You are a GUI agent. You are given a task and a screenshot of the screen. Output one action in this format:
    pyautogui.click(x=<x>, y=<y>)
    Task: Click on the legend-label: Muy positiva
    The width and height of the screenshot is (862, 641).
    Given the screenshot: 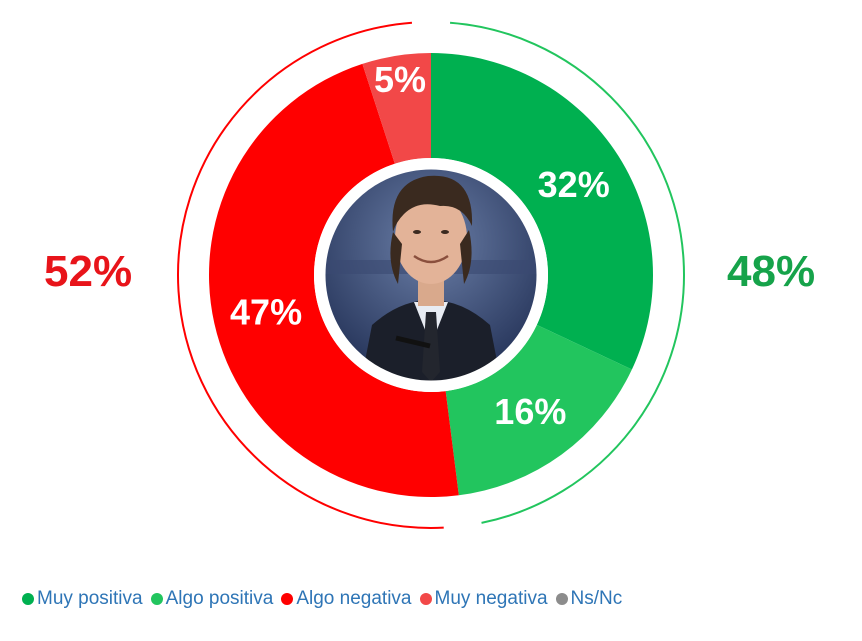 What is the action you would take?
    pyautogui.click(x=90, y=598)
    